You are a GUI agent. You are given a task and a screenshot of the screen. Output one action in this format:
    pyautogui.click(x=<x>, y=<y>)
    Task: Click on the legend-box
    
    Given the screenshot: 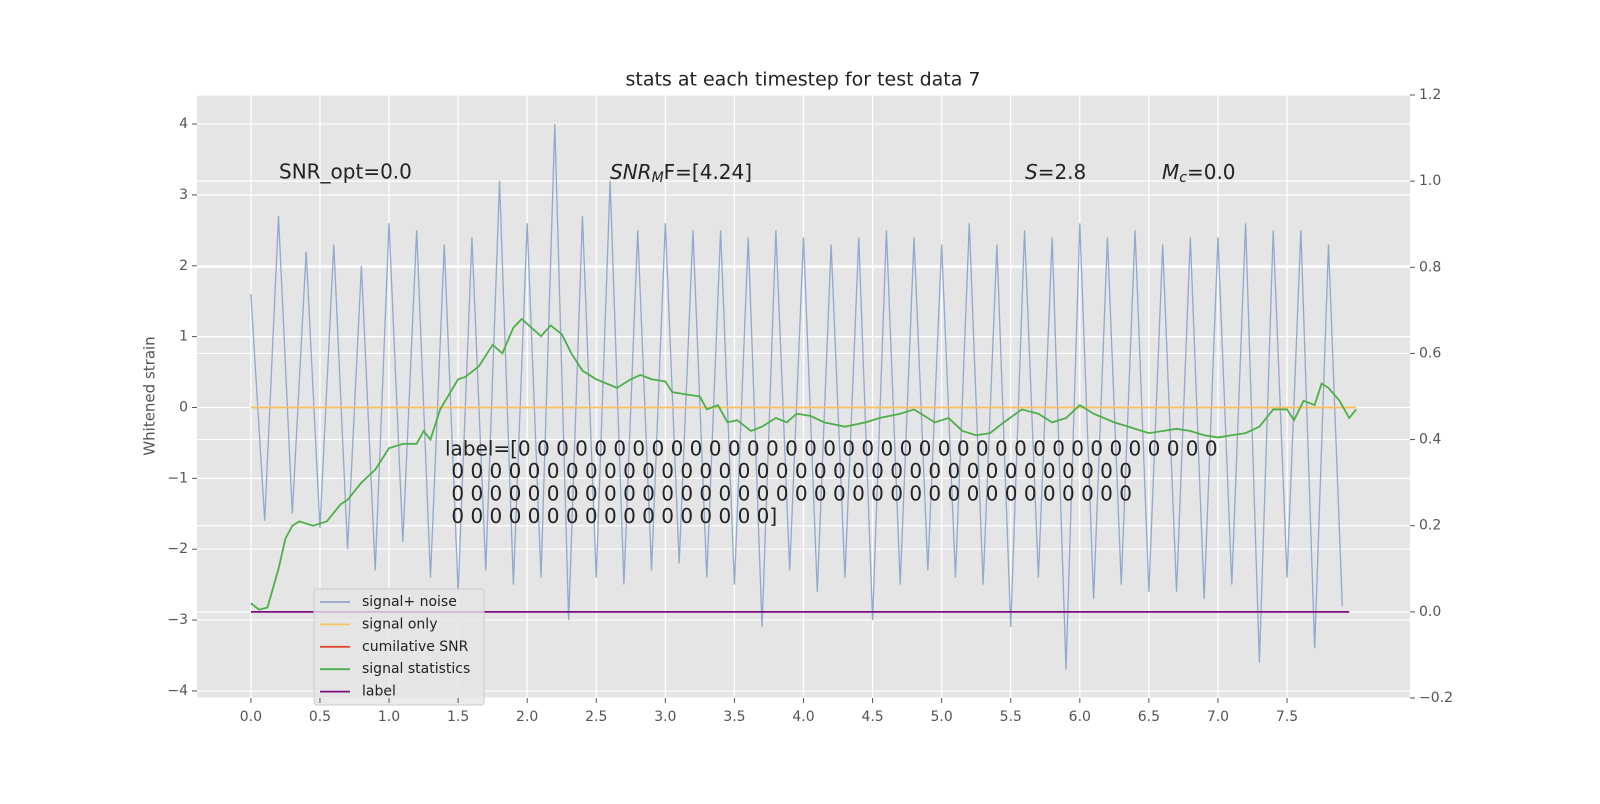 What is the action you would take?
    pyautogui.click(x=399, y=647)
    